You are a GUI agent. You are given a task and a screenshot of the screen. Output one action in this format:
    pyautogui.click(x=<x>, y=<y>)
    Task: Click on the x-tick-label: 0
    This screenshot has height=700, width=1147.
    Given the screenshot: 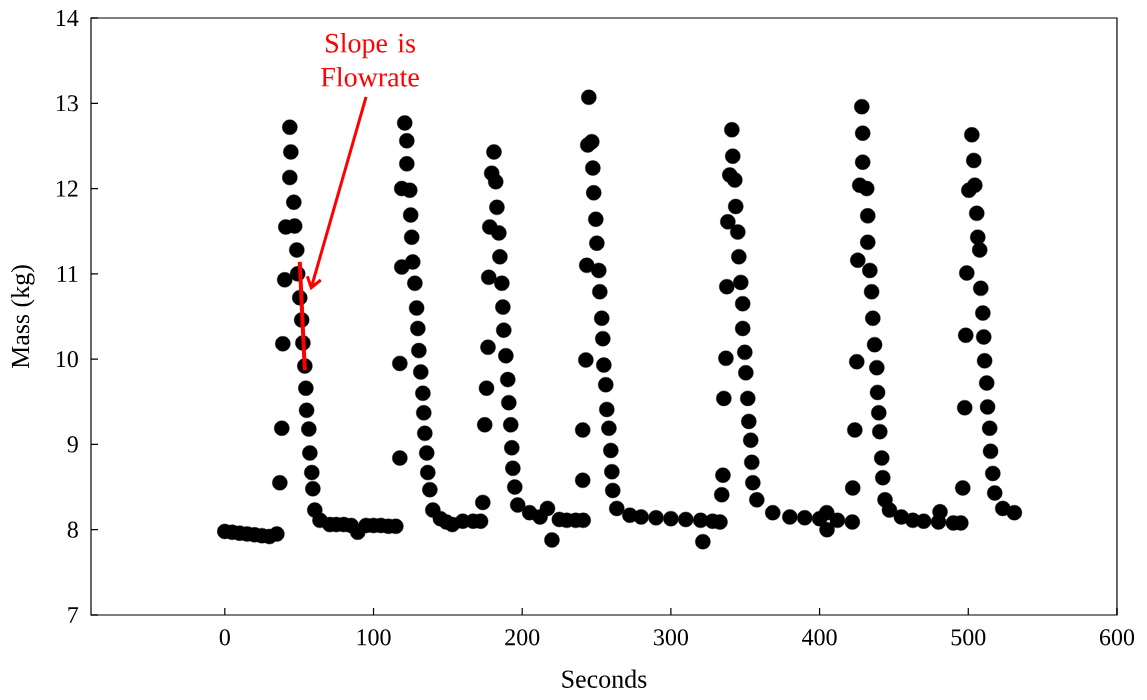 What is the action you would take?
    pyautogui.click(x=224, y=637)
    